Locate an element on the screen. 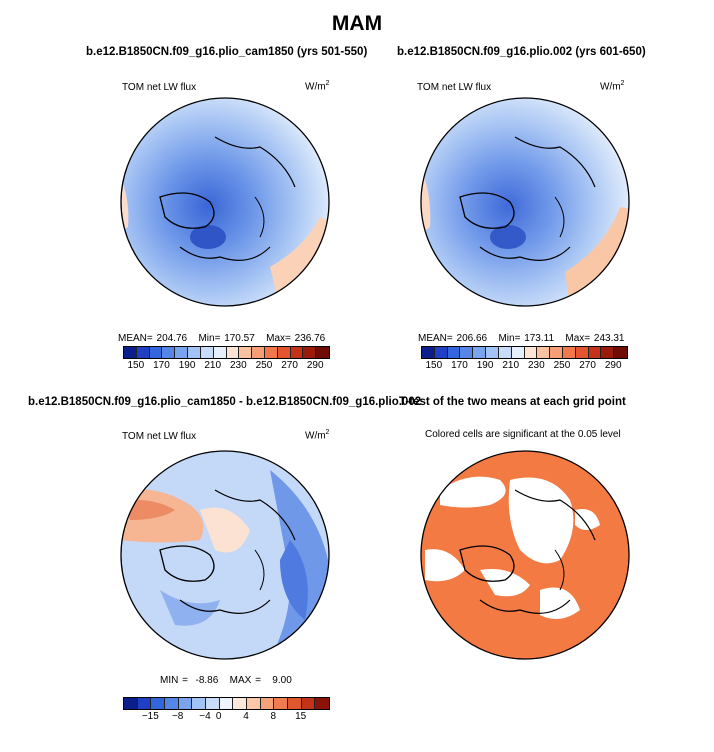  coastline-america-bottom-left is located at coordinates (225, 606).